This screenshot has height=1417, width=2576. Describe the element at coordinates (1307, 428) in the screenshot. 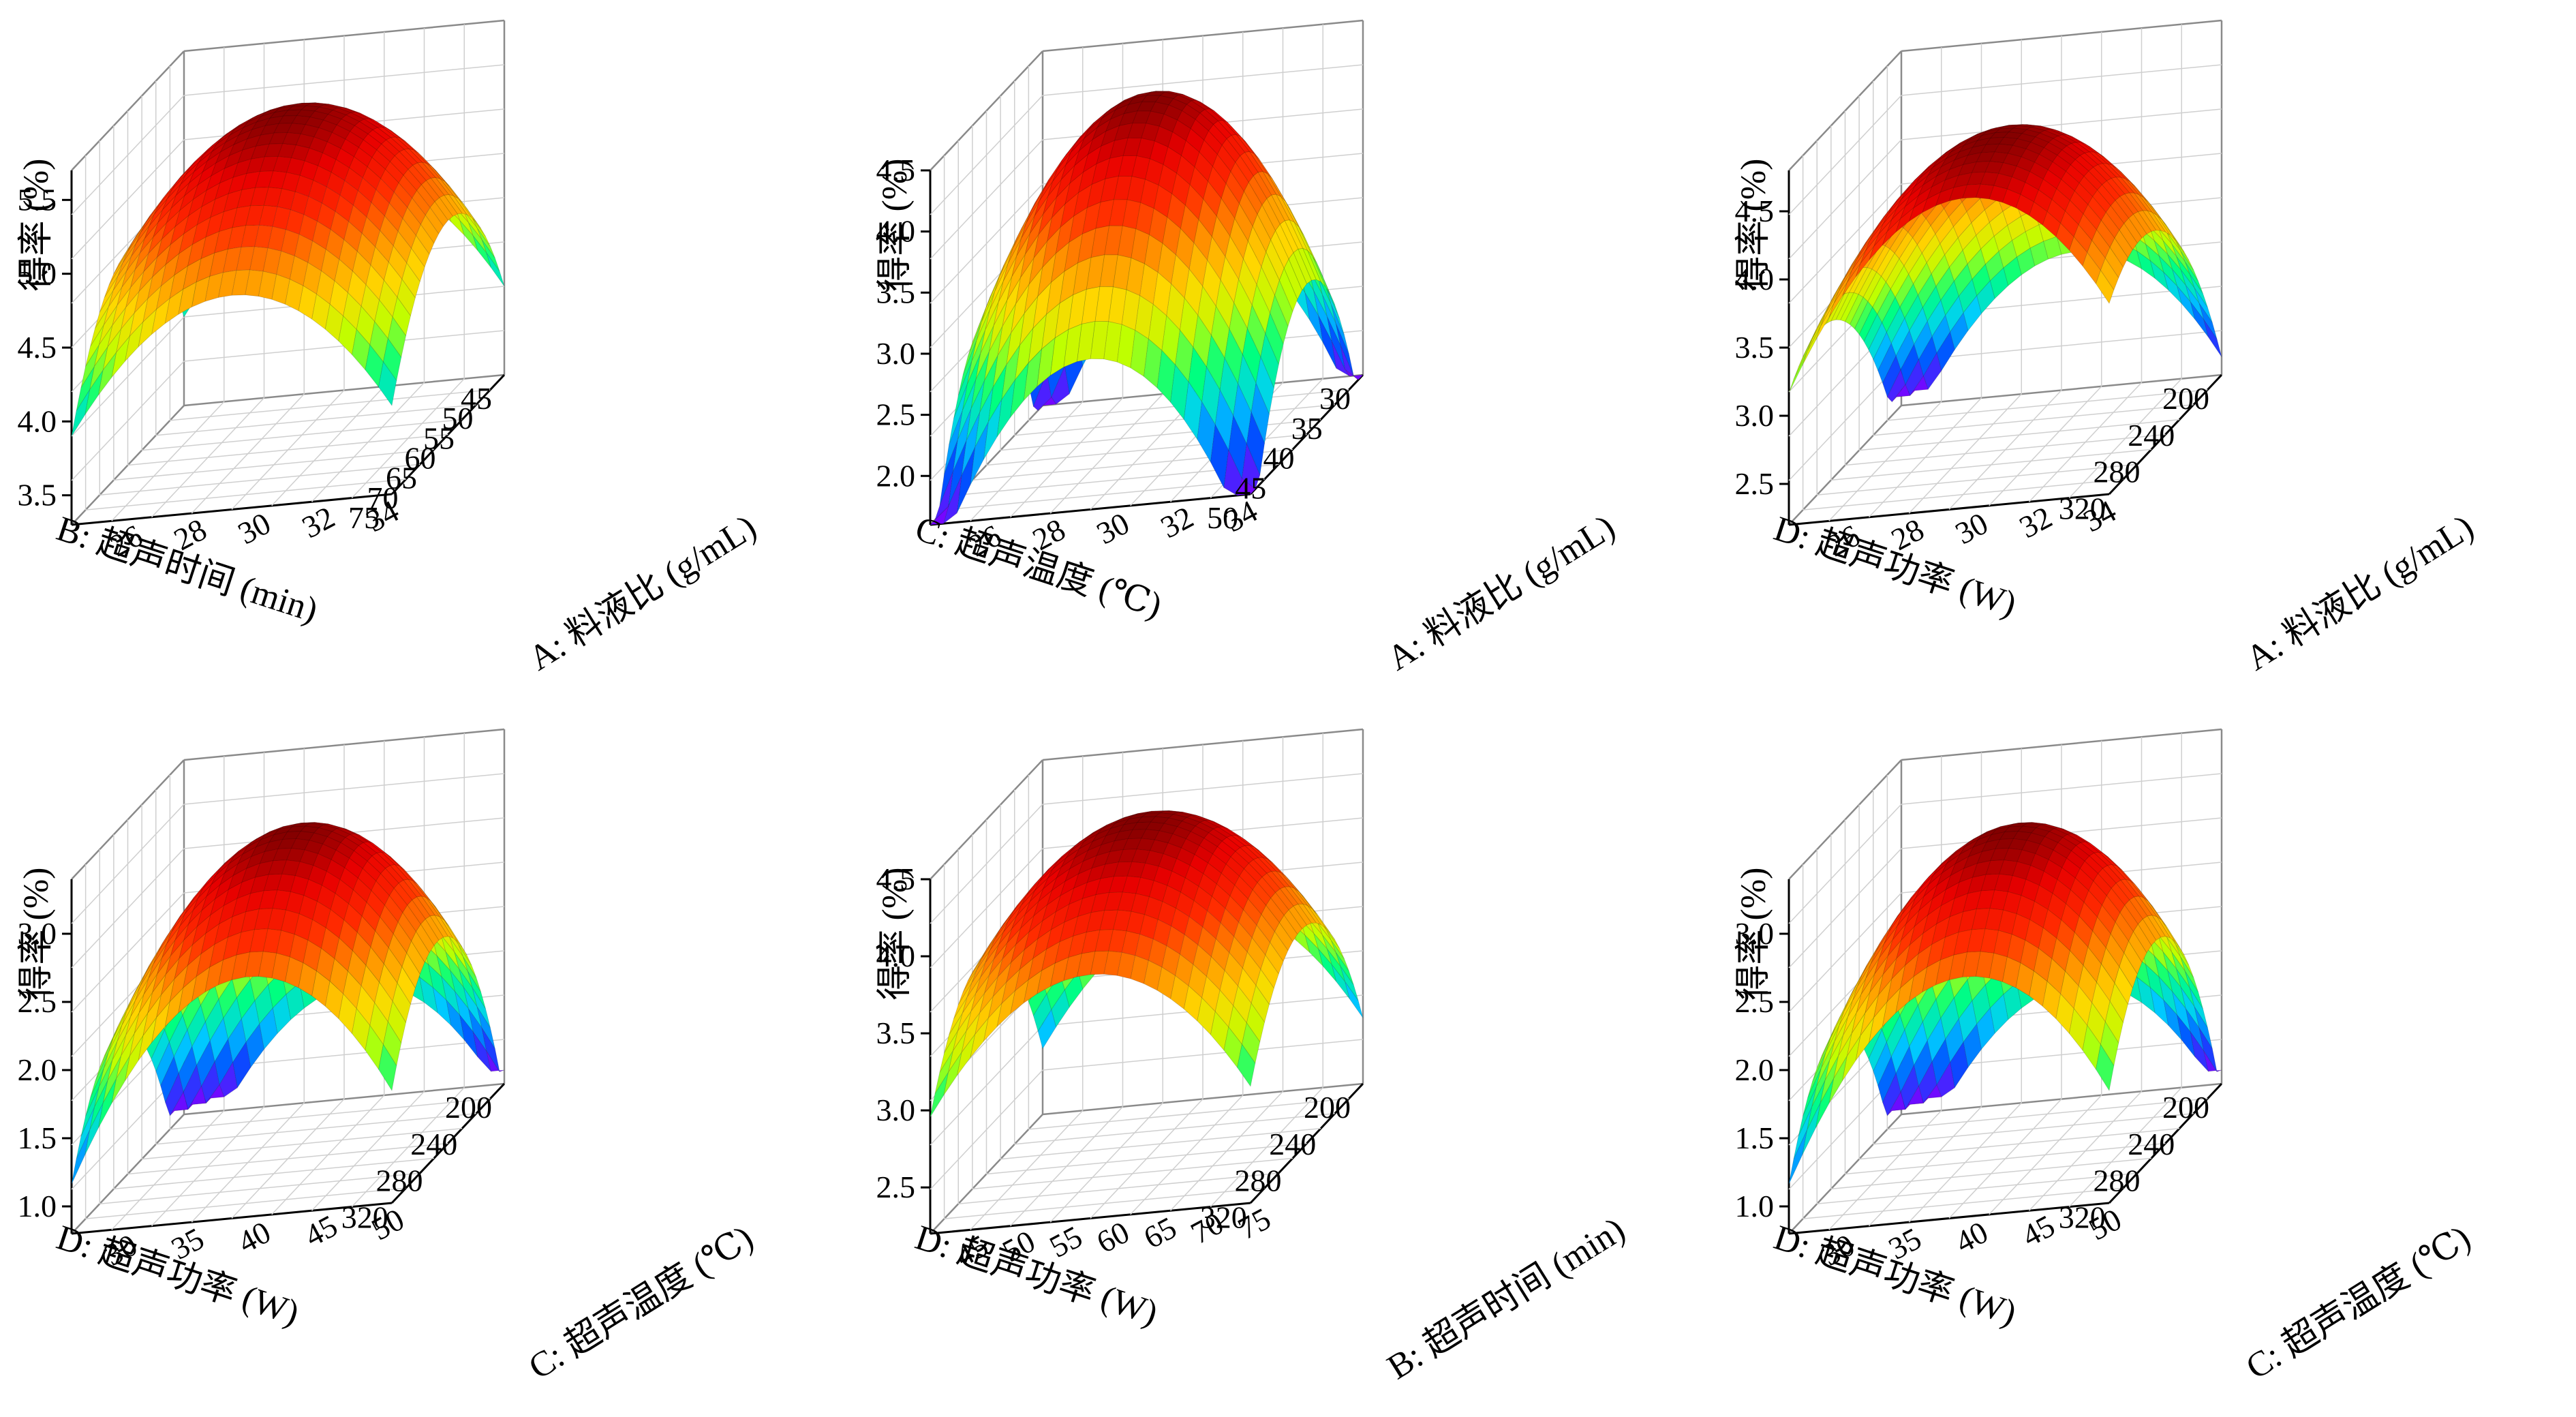

I see `x-tick-label: 35` at that location.